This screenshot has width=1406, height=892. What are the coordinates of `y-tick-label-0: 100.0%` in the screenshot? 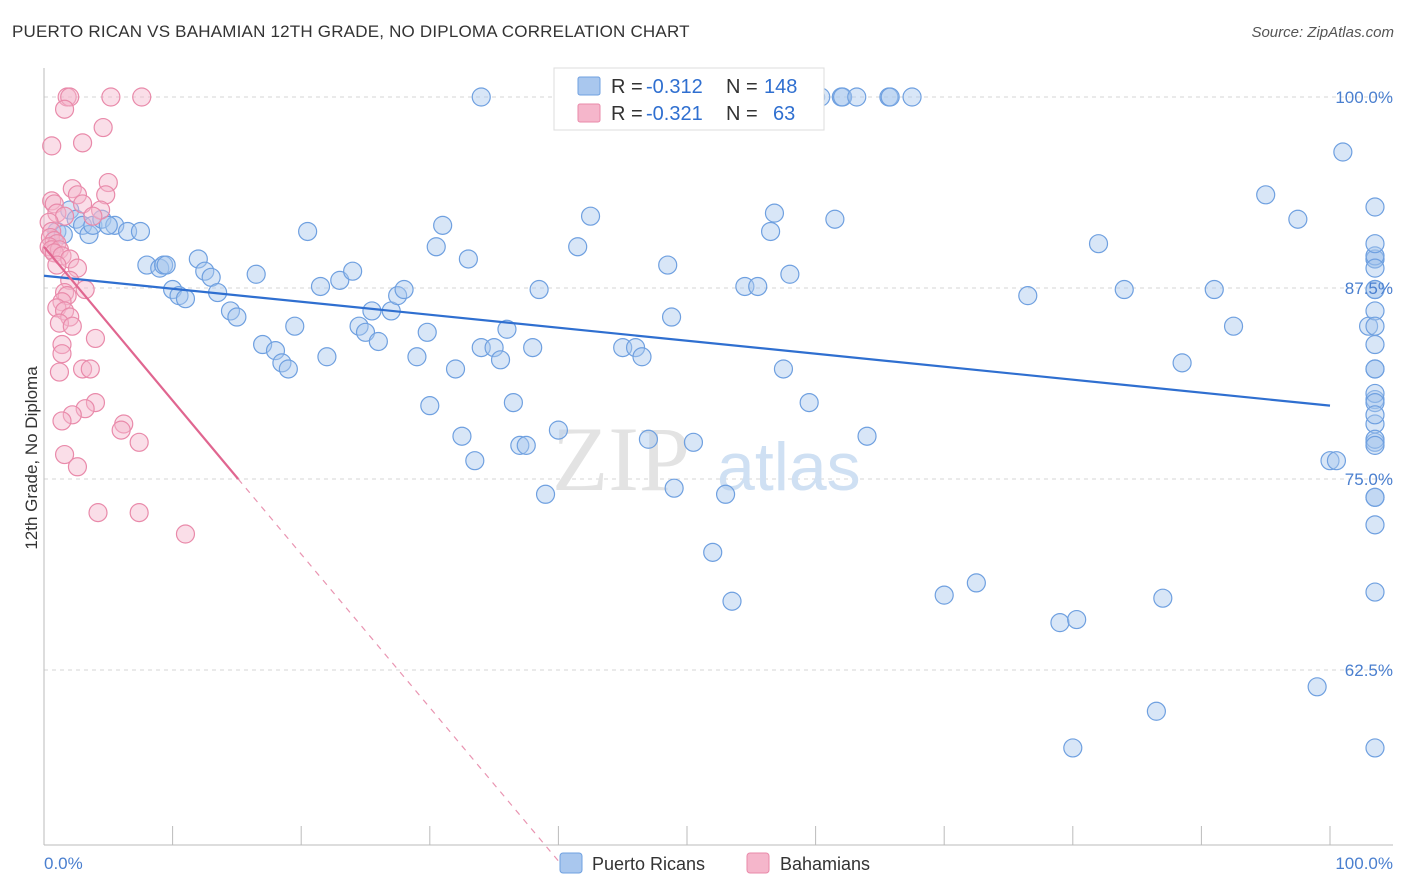 It's located at (1364, 97).